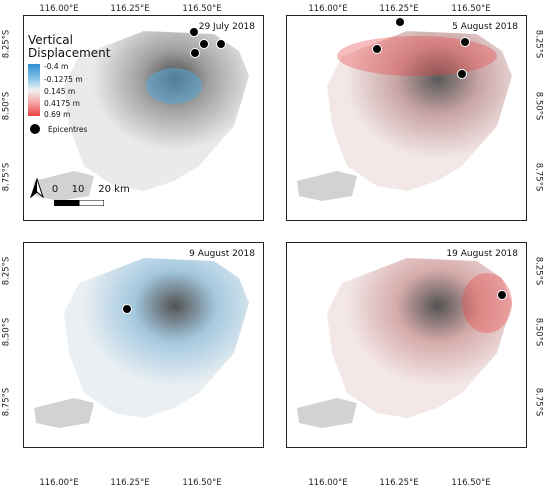 The image size is (550, 492). I want to click on panel-date-label: 9 August 2018, so click(222, 254).